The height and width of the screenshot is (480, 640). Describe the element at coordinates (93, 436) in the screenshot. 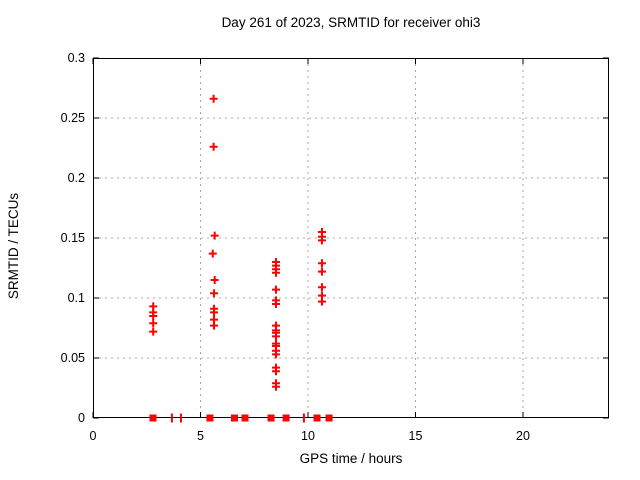

I see `x-tick-label: 0` at that location.